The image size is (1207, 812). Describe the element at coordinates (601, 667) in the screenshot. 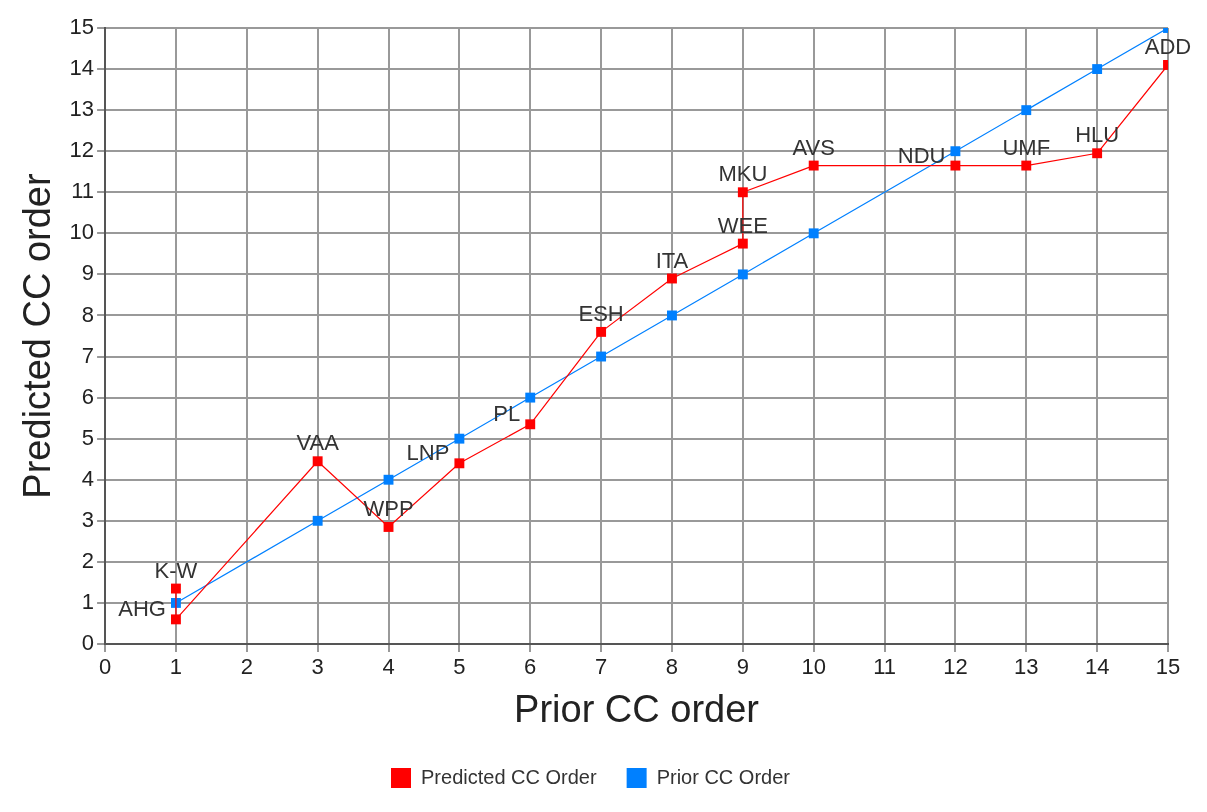

I see `x-tick-label: 7` at that location.